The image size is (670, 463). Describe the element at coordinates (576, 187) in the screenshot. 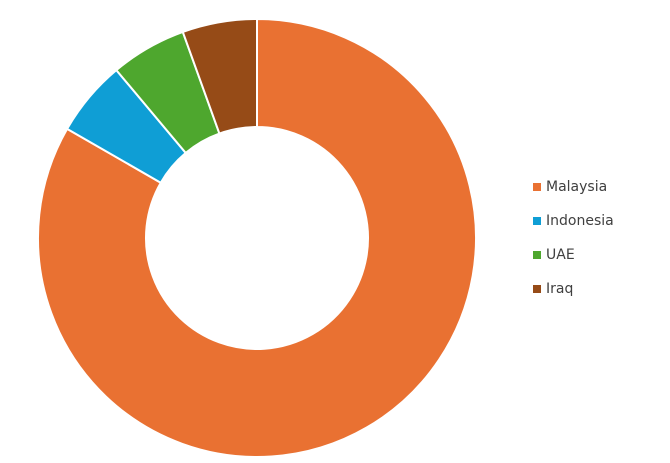

I see `legend-label: Malaysia` at that location.